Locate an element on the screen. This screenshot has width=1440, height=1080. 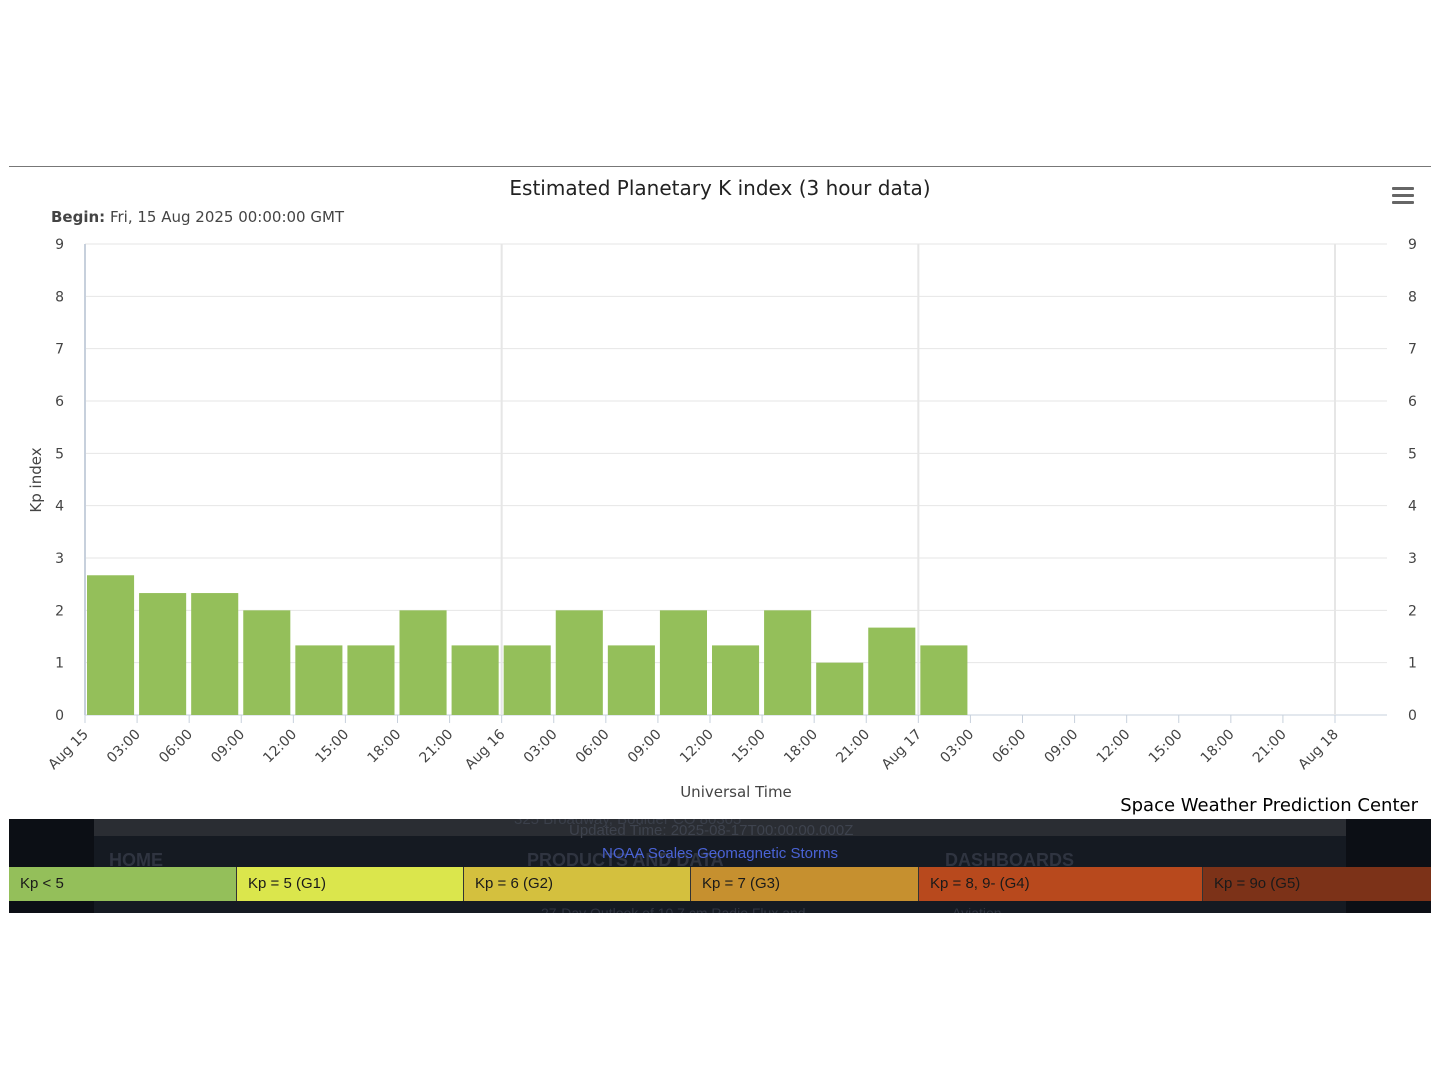
credit-text: Space Weather Prediction Center is located at coordinates (1269, 805).